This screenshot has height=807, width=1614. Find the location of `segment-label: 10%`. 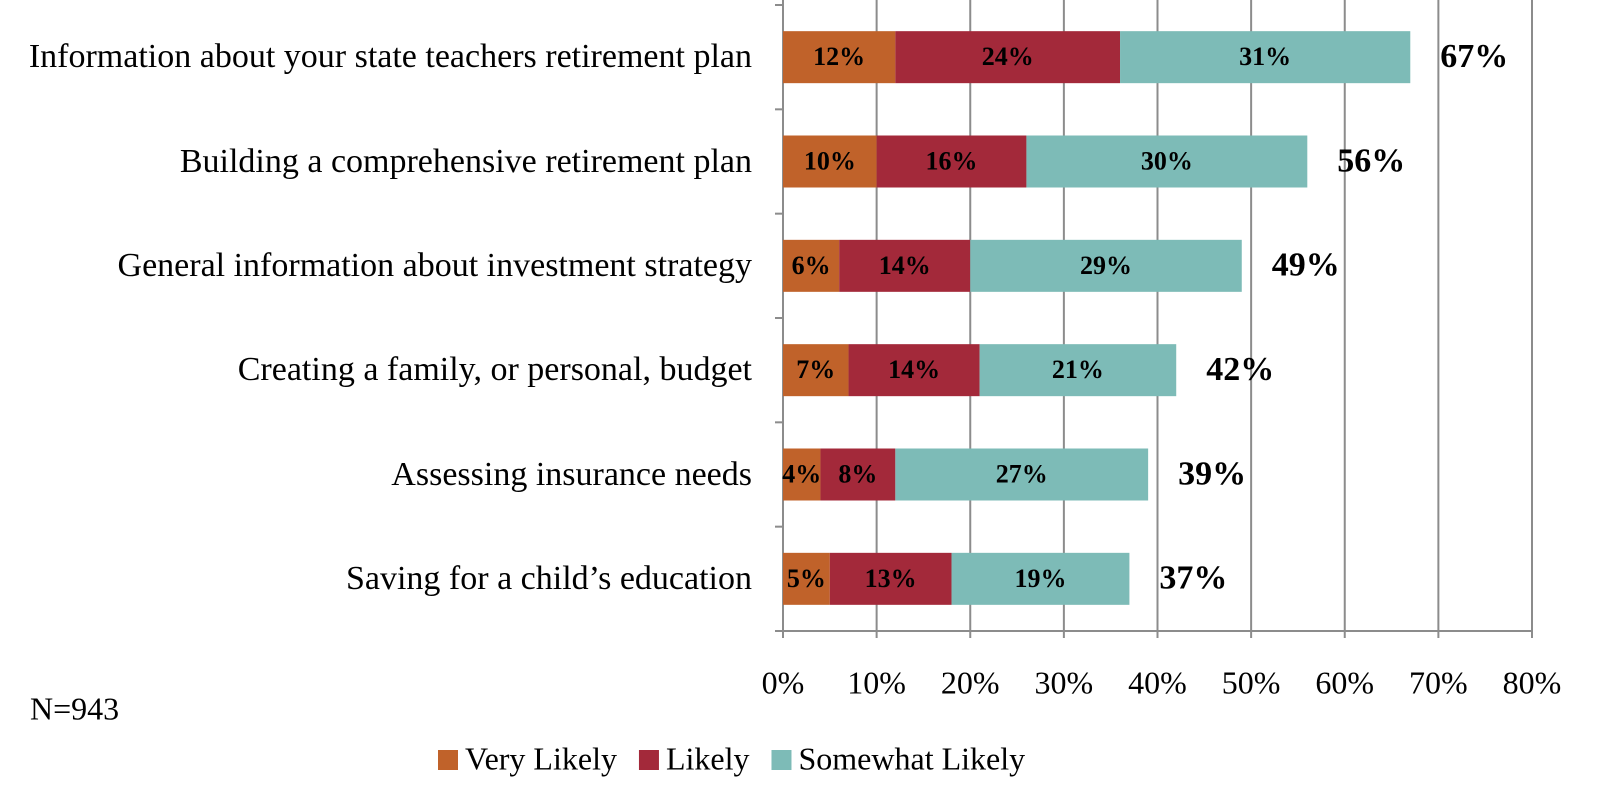

segment-label: 10% is located at coordinates (830, 160).